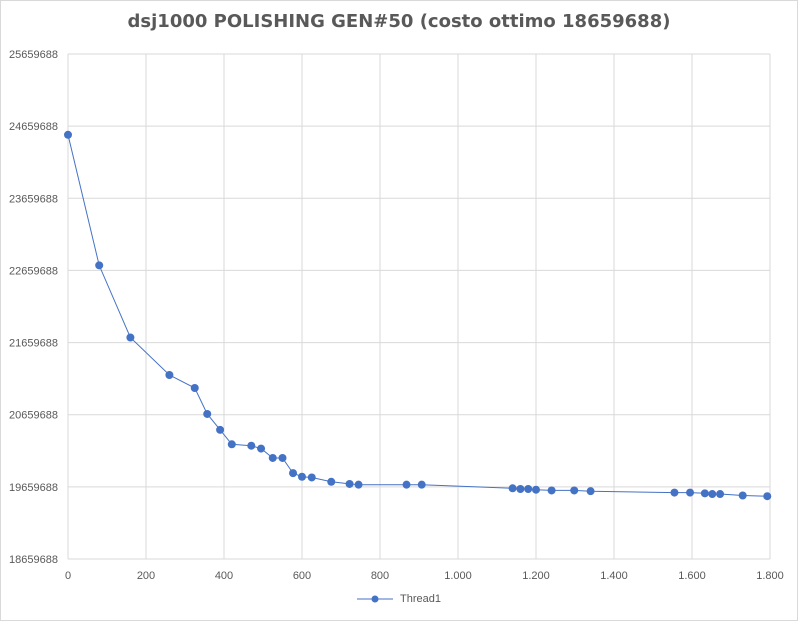 Image resolution: width=798 pixels, height=621 pixels. Describe the element at coordinates (33, 488) in the screenshot. I see `y-tick-label: 19659688` at that location.